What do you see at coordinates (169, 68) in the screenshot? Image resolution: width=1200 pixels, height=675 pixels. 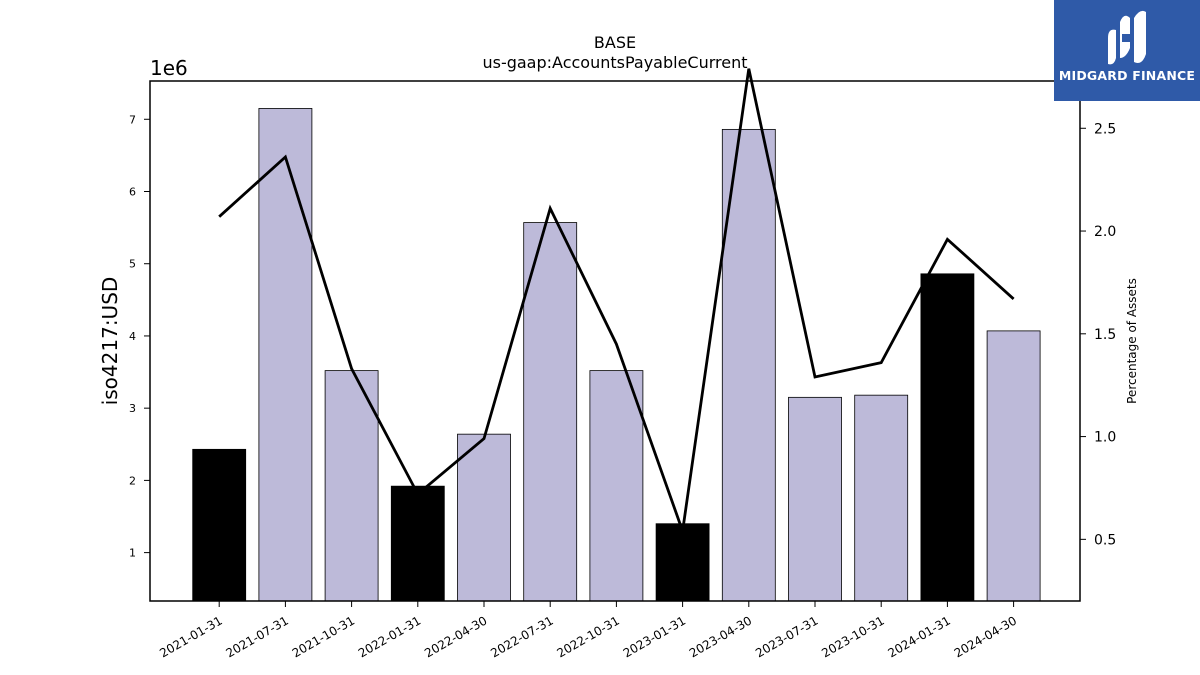 I see `y-offset-label: 1e6` at bounding box center [169, 68].